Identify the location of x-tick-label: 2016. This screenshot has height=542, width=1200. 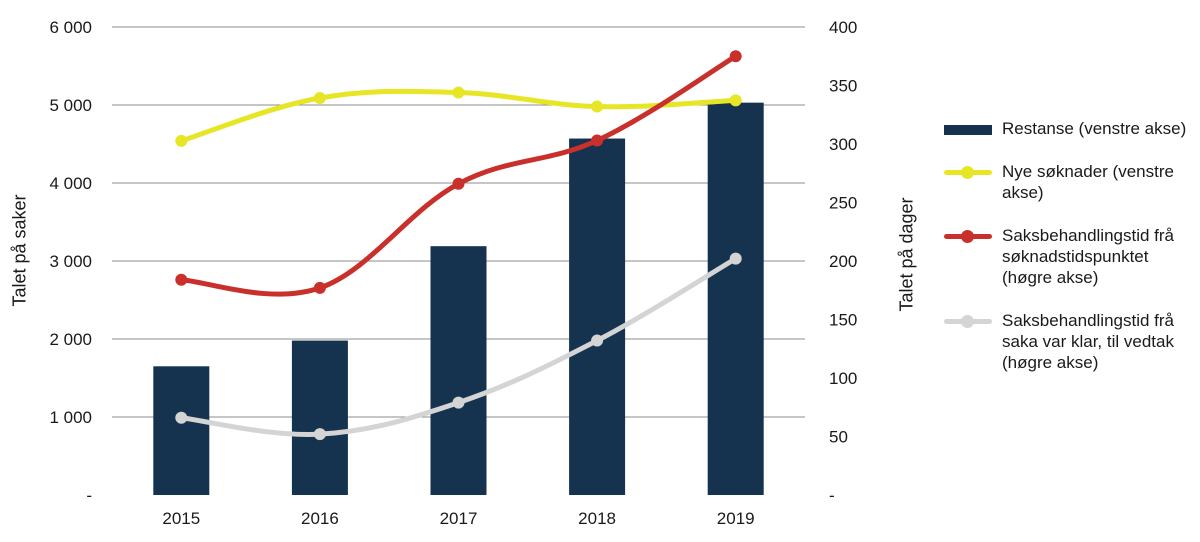
(320, 518).